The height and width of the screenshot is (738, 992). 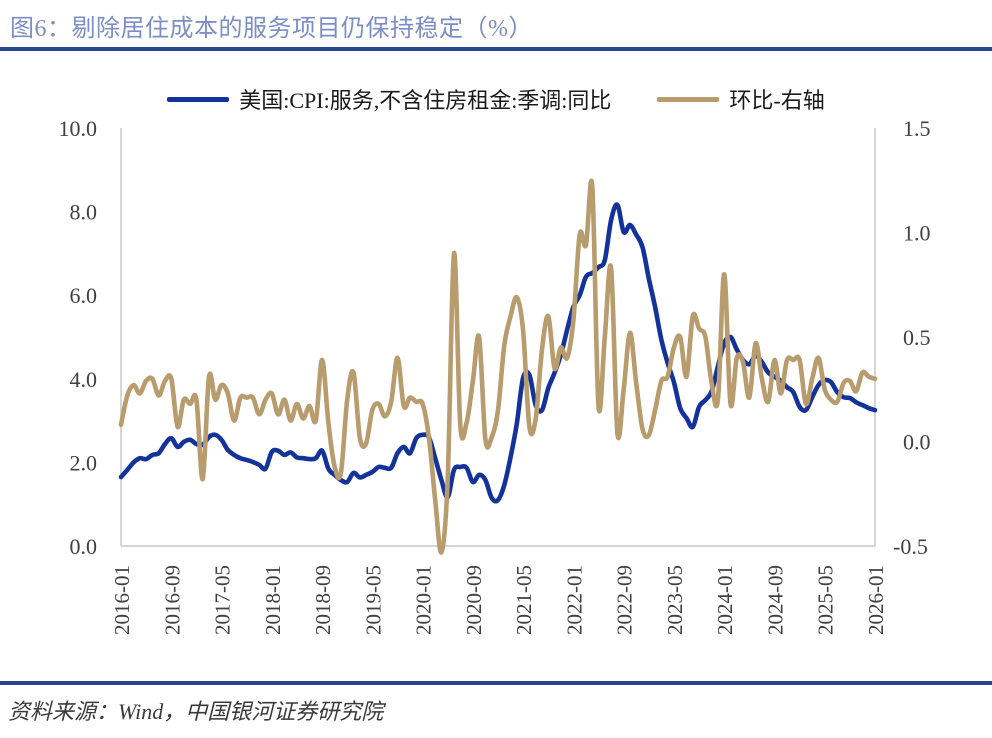 What do you see at coordinates (323, 600) in the screenshot?
I see `x-axis-label: 2018-09` at bounding box center [323, 600].